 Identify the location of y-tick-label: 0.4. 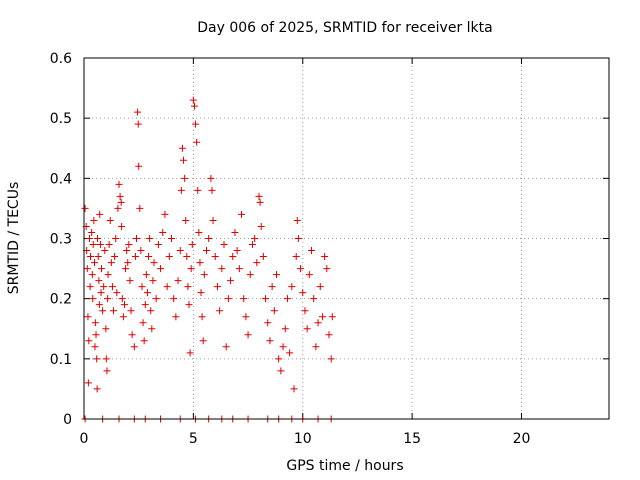
(61, 179).